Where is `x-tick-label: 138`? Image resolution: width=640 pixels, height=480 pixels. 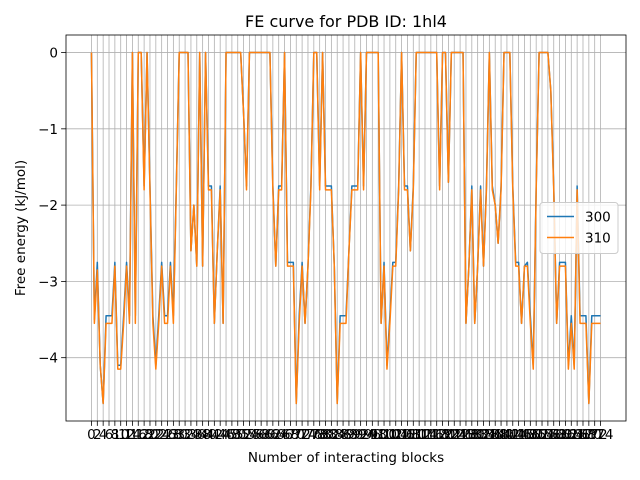
x-tick-label: 138 is located at coordinates (495, 435).